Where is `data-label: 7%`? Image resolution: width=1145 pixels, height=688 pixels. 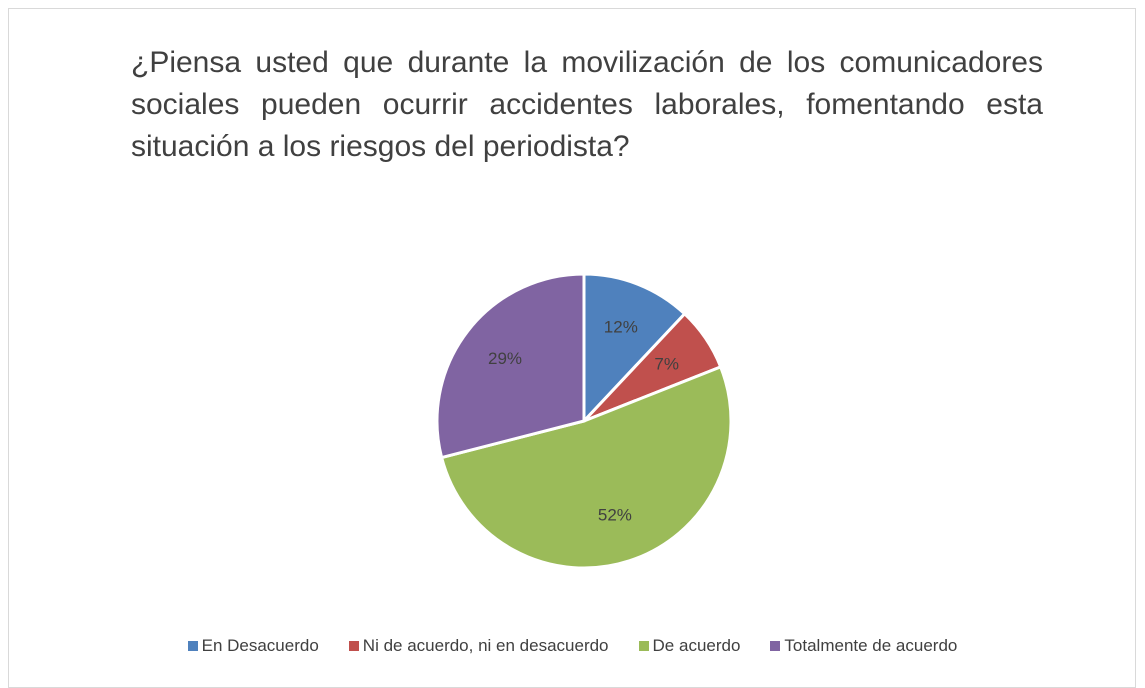
data-label: 7% is located at coordinates (666, 363).